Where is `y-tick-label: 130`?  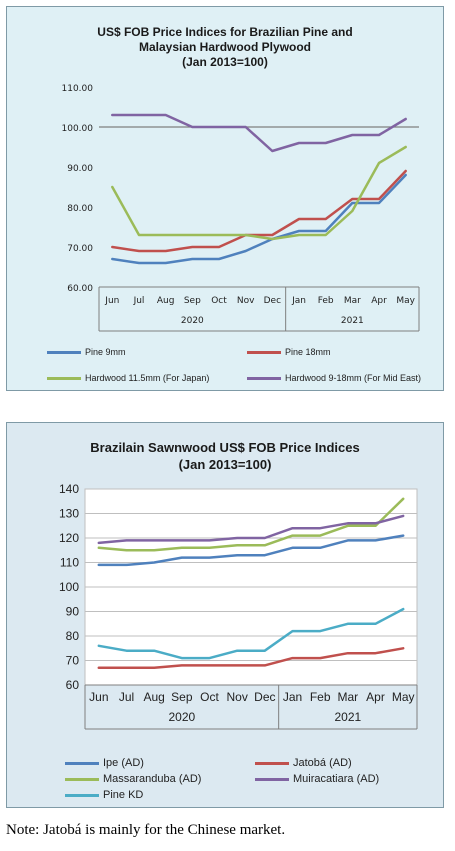 y-tick-label: 130 is located at coordinates (69, 514).